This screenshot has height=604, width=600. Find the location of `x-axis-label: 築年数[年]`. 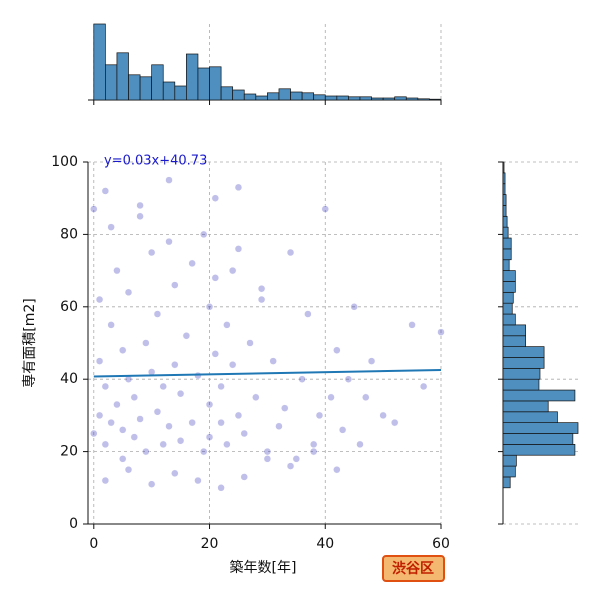

x-axis-label: 築年数[年] is located at coordinates (263, 568).